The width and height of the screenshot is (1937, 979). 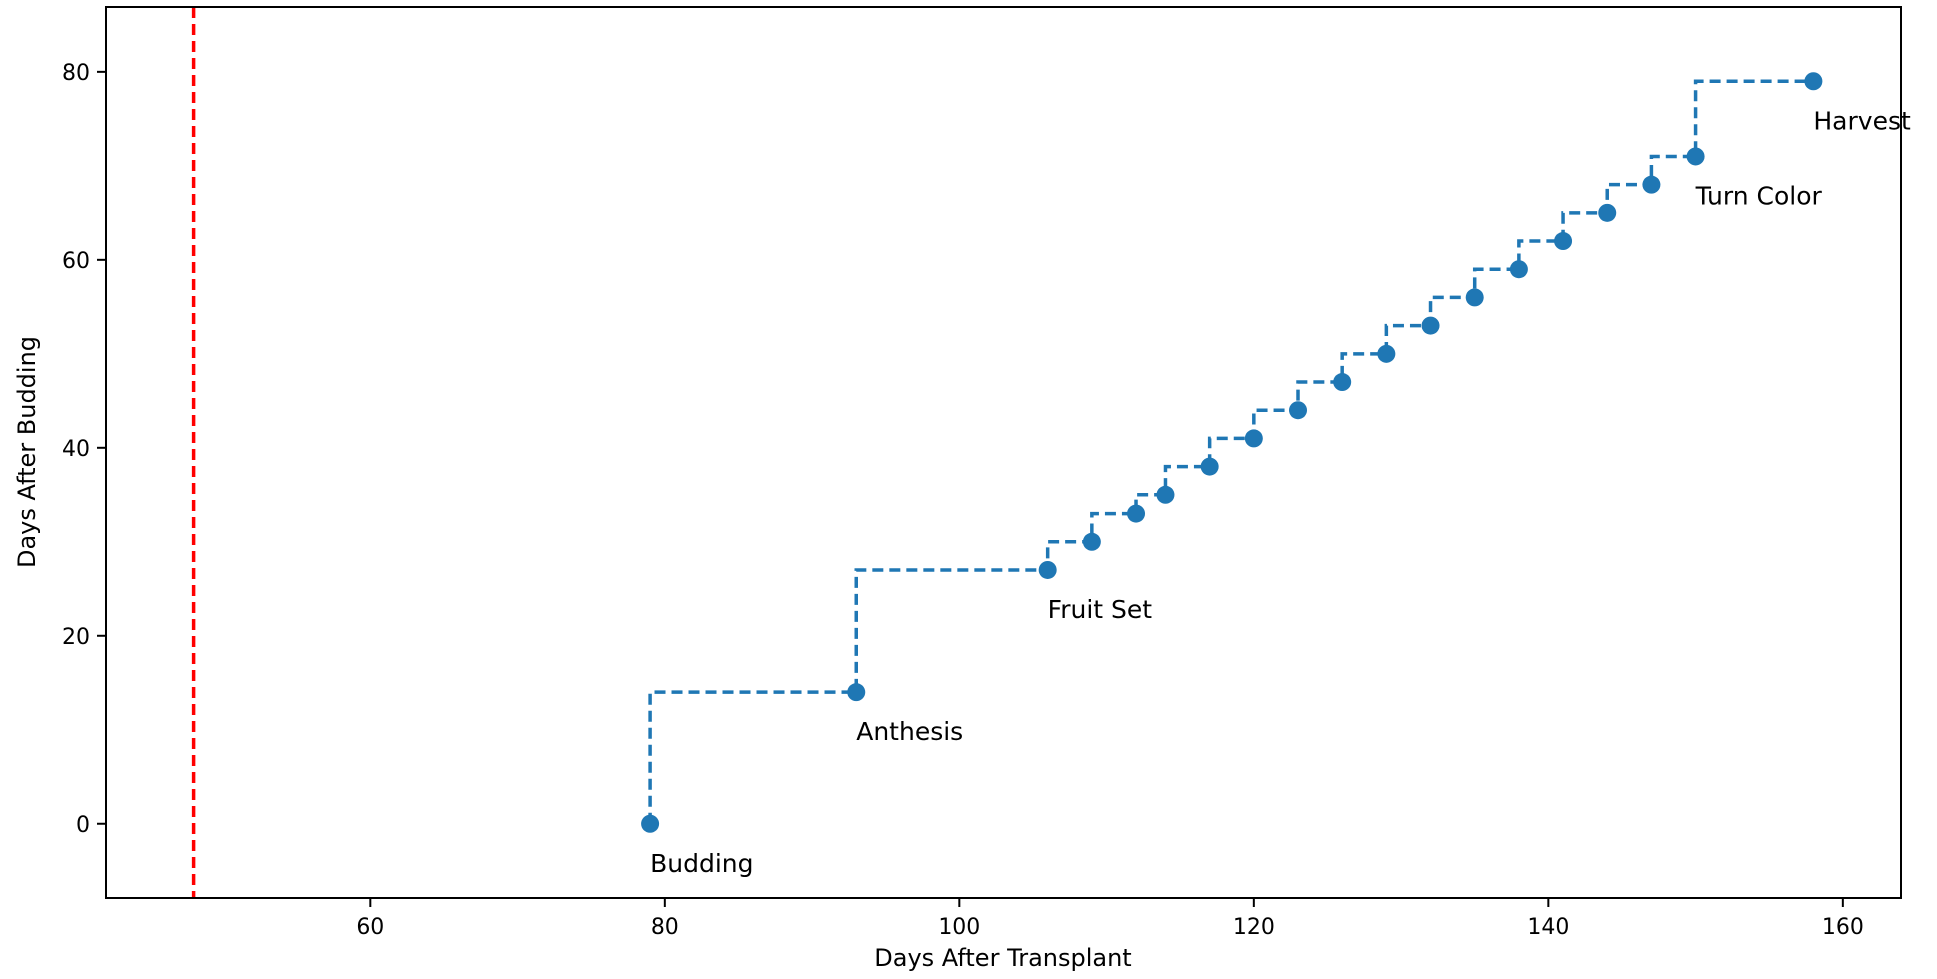 I want to click on x-tick-label: 80, so click(x=665, y=927).